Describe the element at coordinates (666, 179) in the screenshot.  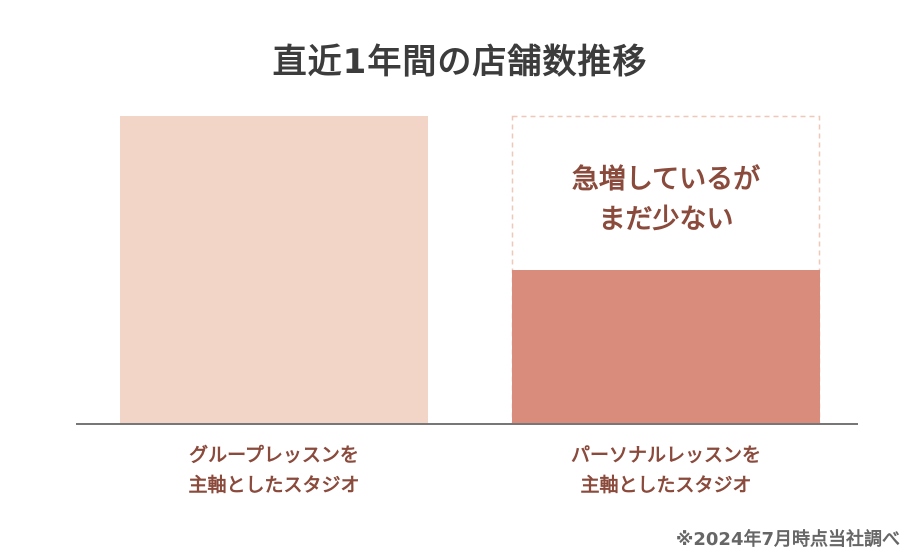
I see `annotation-line-1: 急増しているが` at that location.